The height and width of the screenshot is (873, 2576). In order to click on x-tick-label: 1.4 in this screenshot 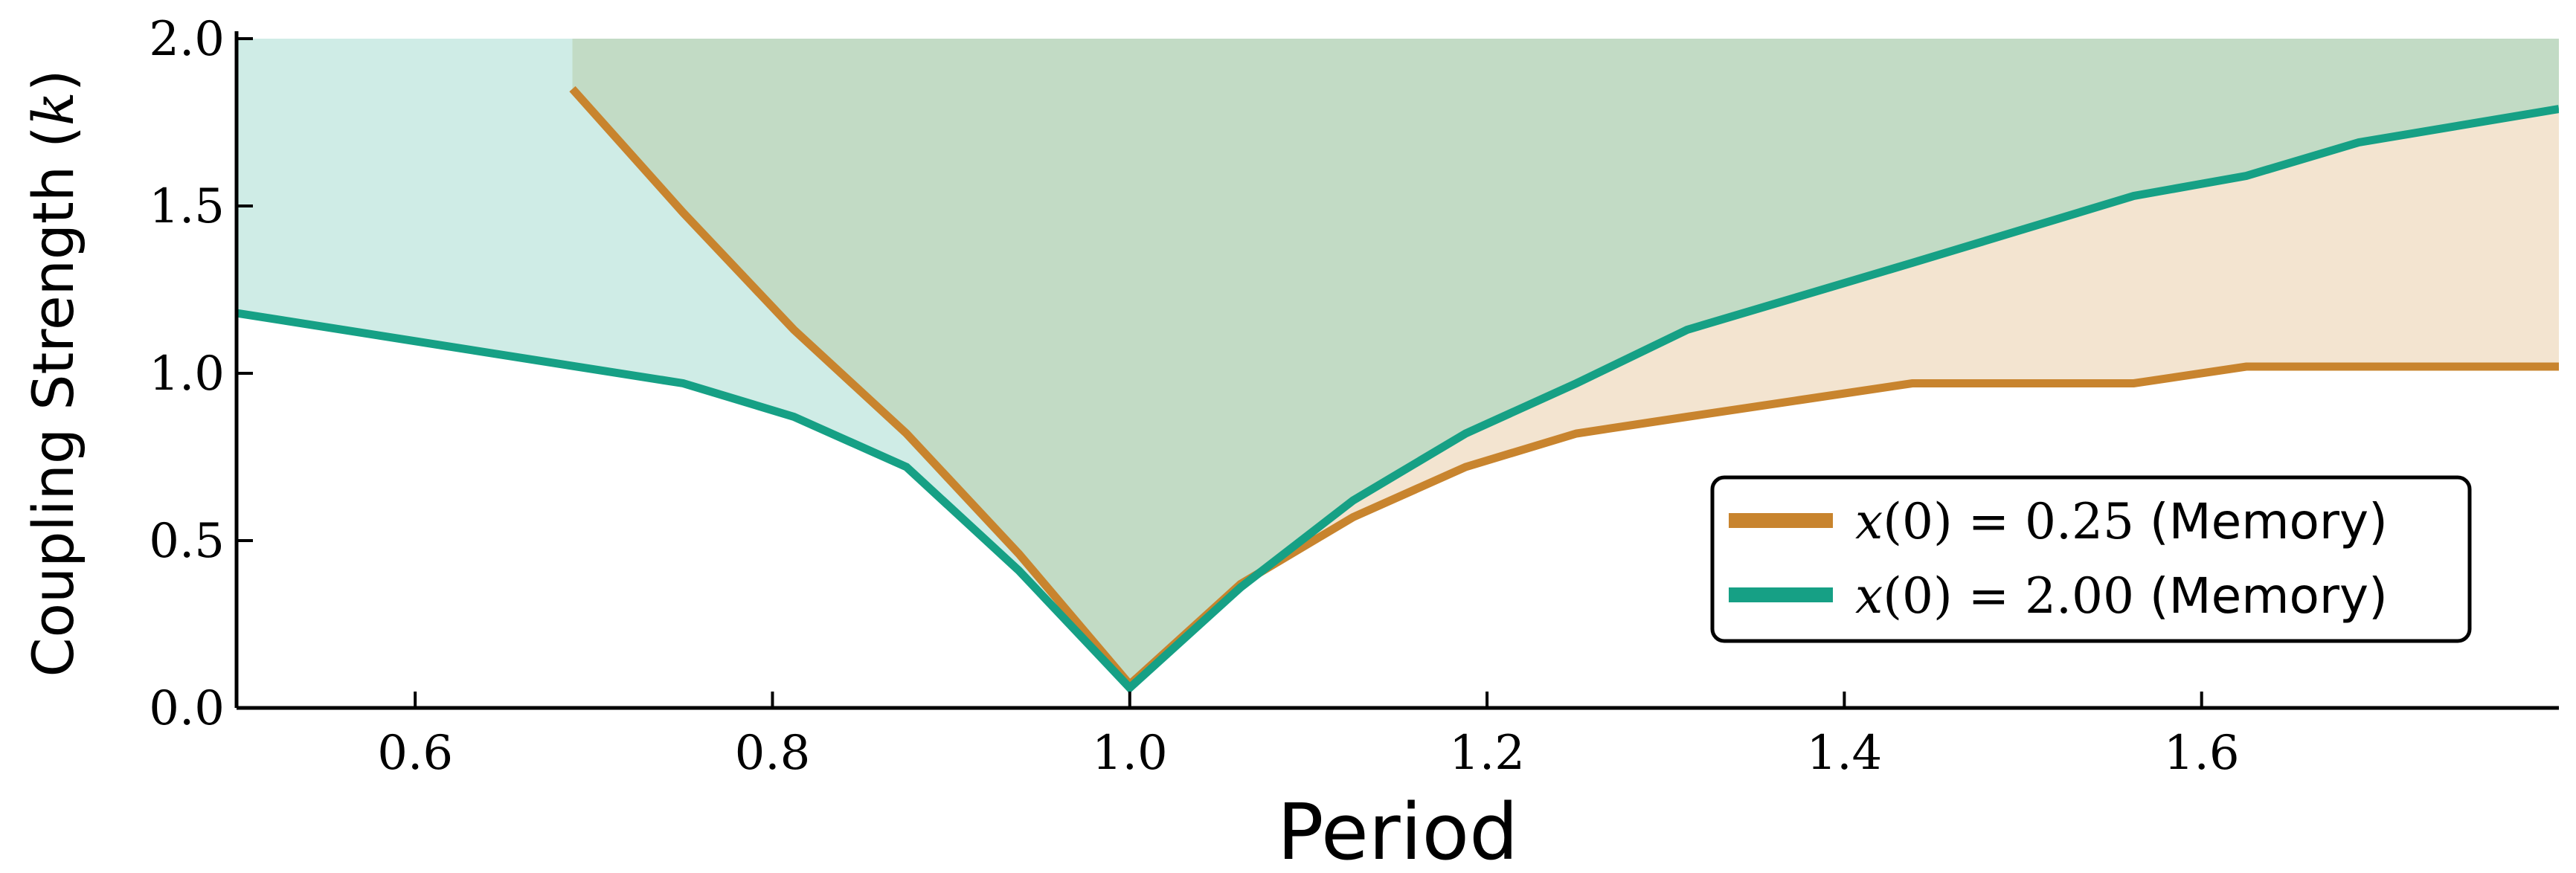, I will do `click(1844, 754)`.